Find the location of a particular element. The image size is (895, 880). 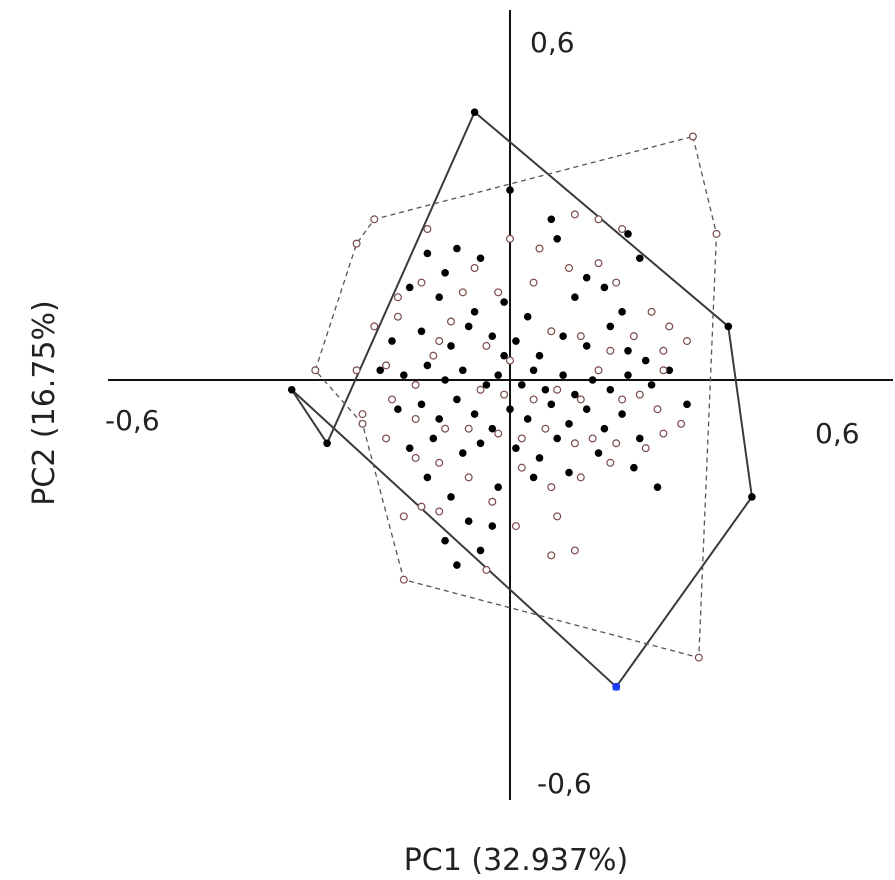

x-axis-title: PC1 (32.937%) is located at coordinates (516, 860).